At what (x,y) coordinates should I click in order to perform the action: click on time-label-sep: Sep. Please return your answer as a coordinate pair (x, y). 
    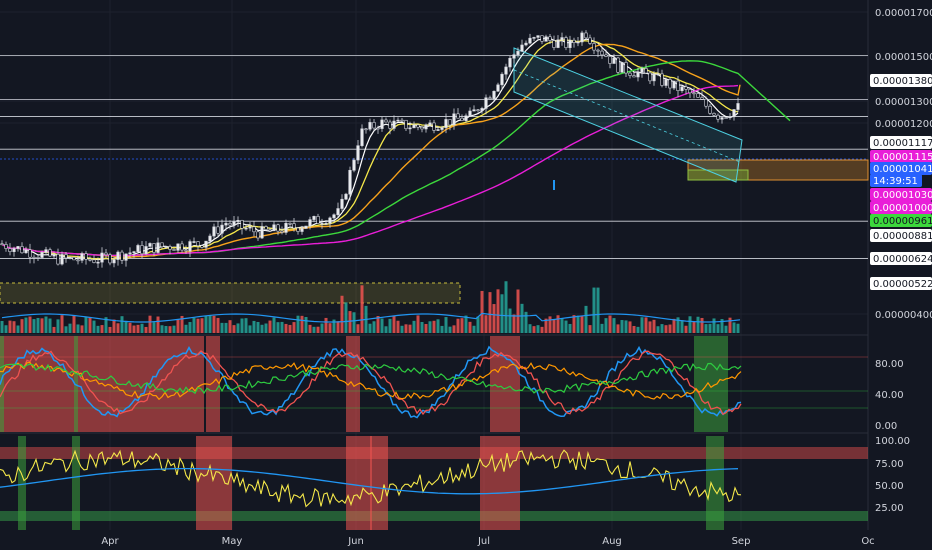
    Looking at the image, I should click on (741, 541).